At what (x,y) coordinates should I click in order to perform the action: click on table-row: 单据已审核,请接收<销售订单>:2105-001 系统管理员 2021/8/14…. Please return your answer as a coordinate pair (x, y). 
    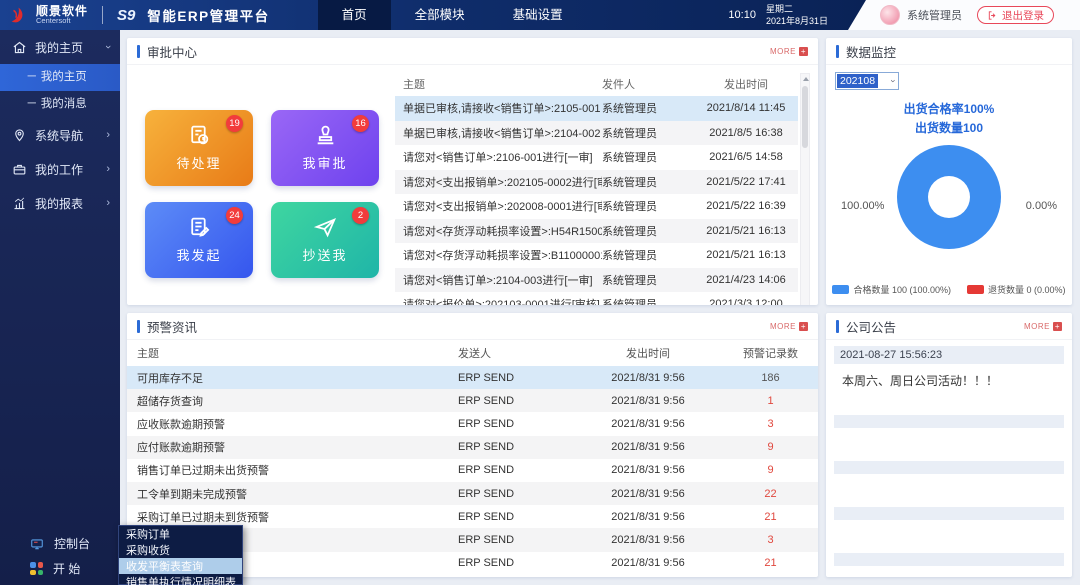
    Looking at the image, I should click on (596, 108).